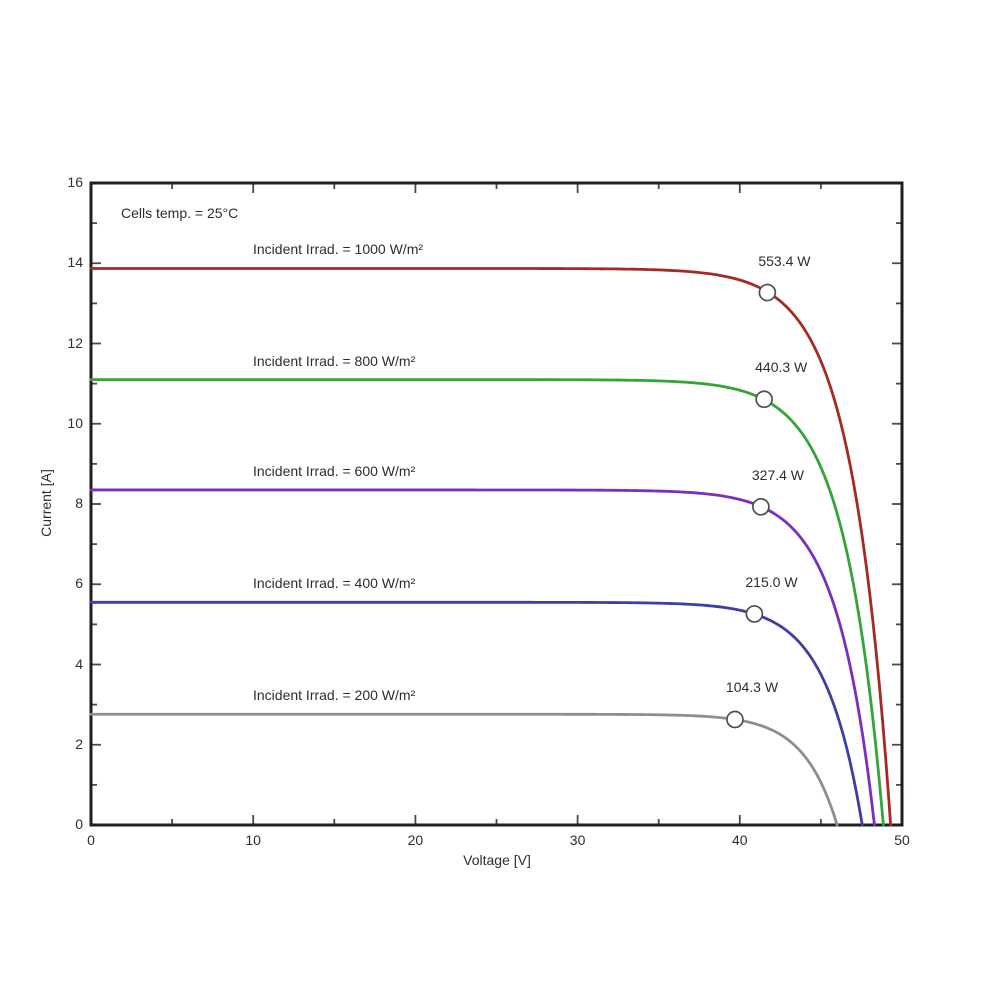 This screenshot has width=1000, height=1000. I want to click on x-tick-label-50: 50, so click(902, 840).